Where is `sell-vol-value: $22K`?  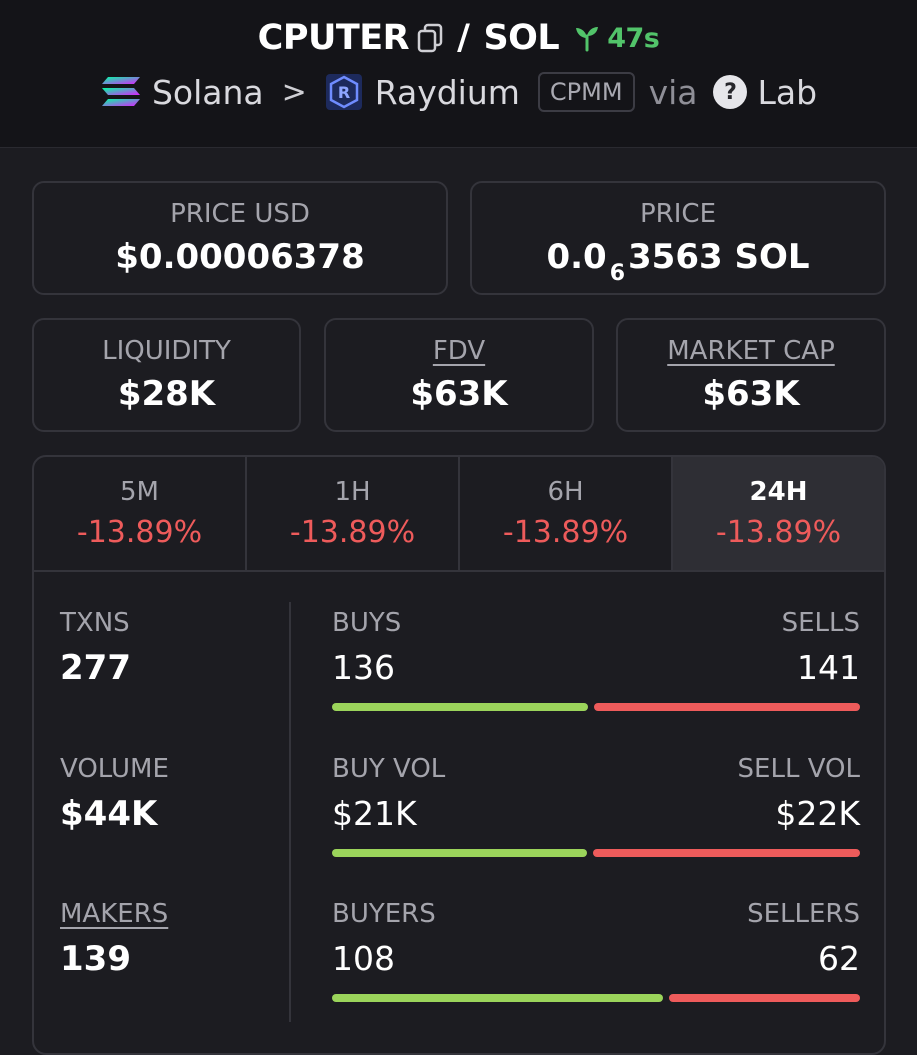 sell-vol-value: $22K is located at coordinates (817, 813).